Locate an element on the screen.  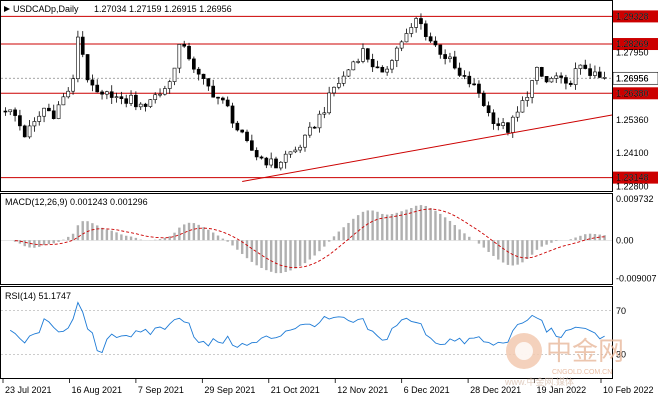
date-tick-label: 16 Aug 2021 is located at coordinates (96, 390).